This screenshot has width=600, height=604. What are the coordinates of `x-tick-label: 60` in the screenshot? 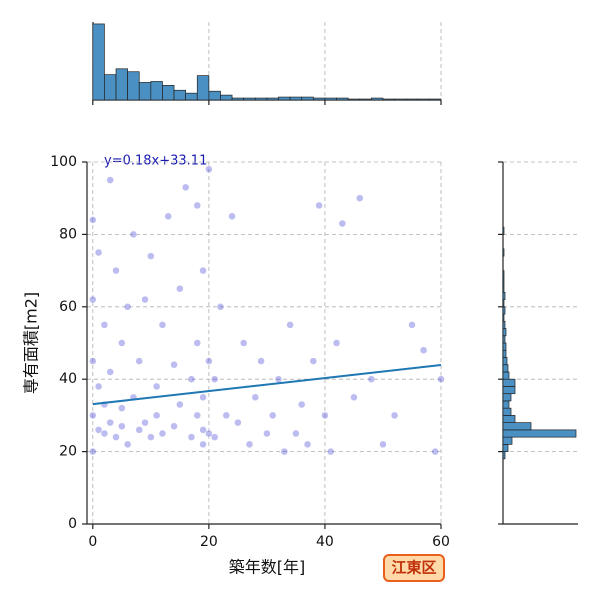 It's located at (441, 542).